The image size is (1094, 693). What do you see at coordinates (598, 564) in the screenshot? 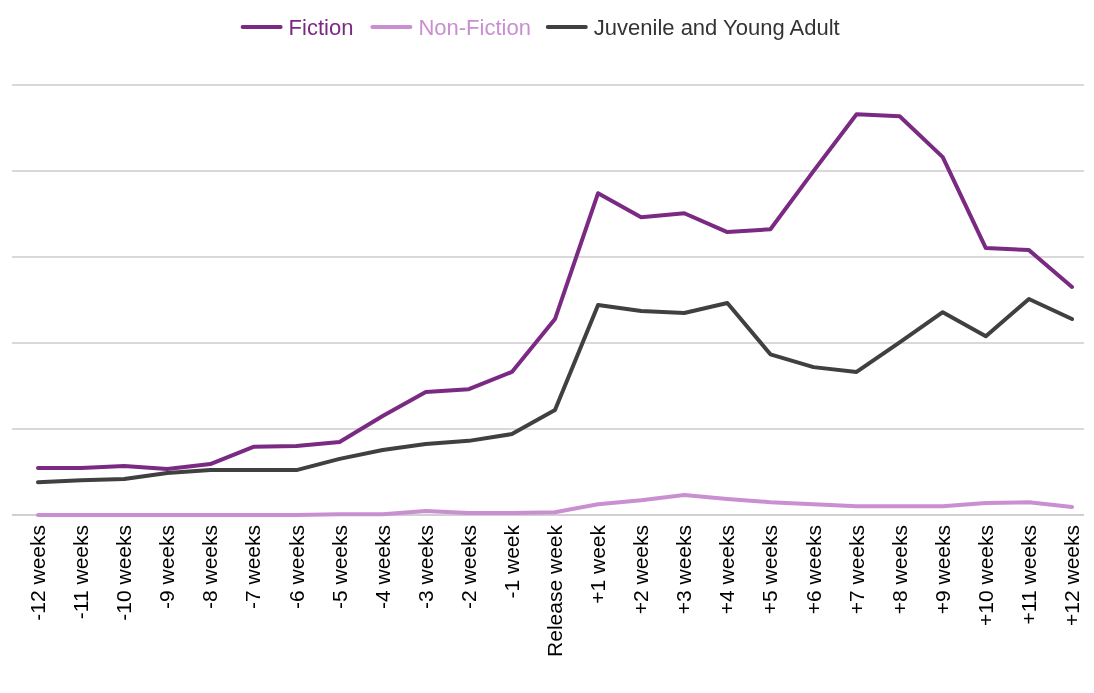
I see `x-tick-label: +1 week` at bounding box center [598, 564].